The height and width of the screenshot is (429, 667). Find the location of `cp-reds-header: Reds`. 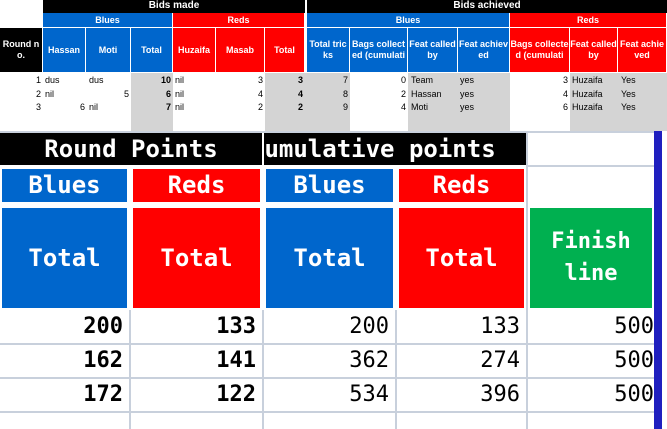

cp-reds-header: Reds is located at coordinates (461, 185).